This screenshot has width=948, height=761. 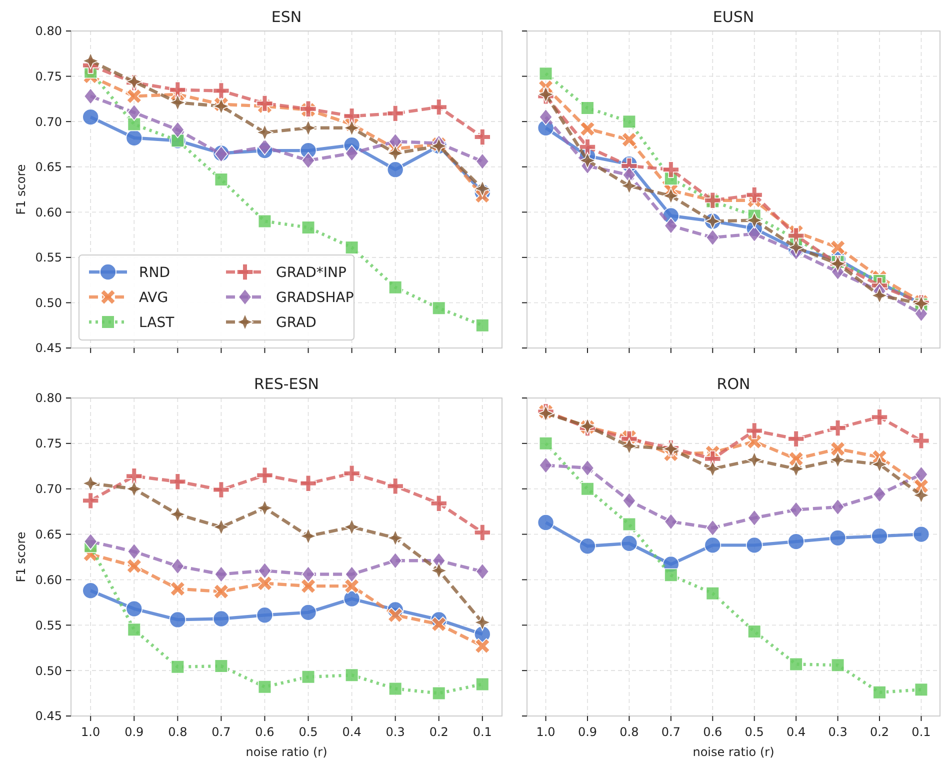 What do you see at coordinates (315, 298) in the screenshot?
I see `legend-label: GRADSHAP` at bounding box center [315, 298].